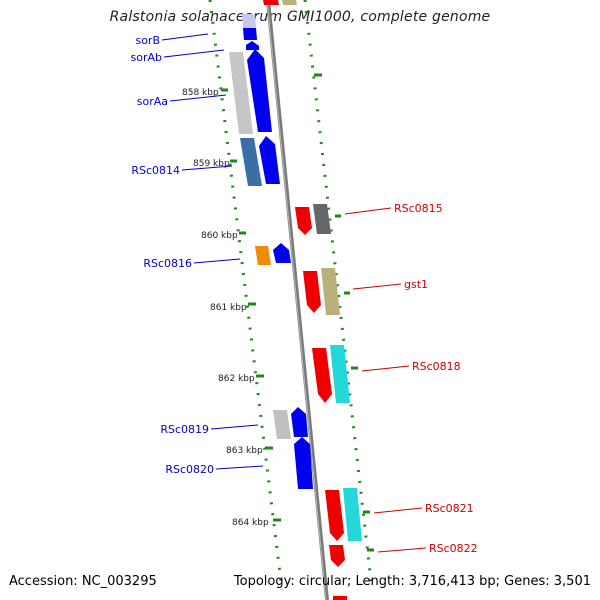 The width and height of the screenshot is (600, 600). I want to click on gene-label: sorB, so click(147, 40).